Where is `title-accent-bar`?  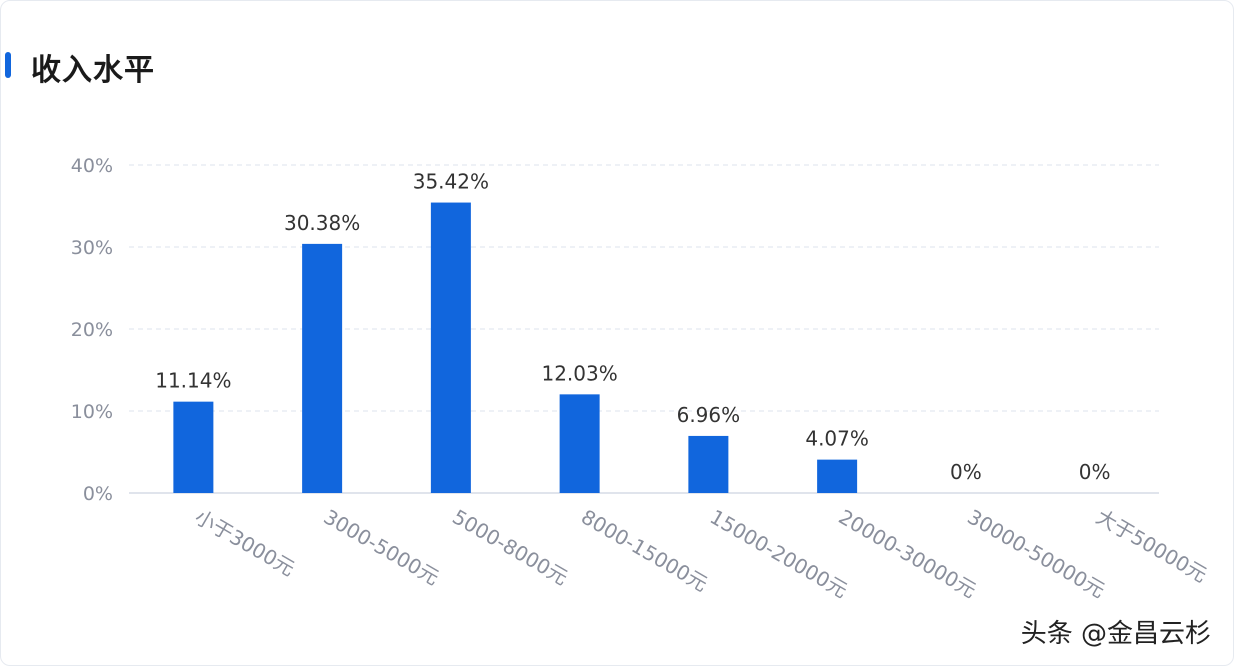
title-accent-bar is located at coordinates (8, 65).